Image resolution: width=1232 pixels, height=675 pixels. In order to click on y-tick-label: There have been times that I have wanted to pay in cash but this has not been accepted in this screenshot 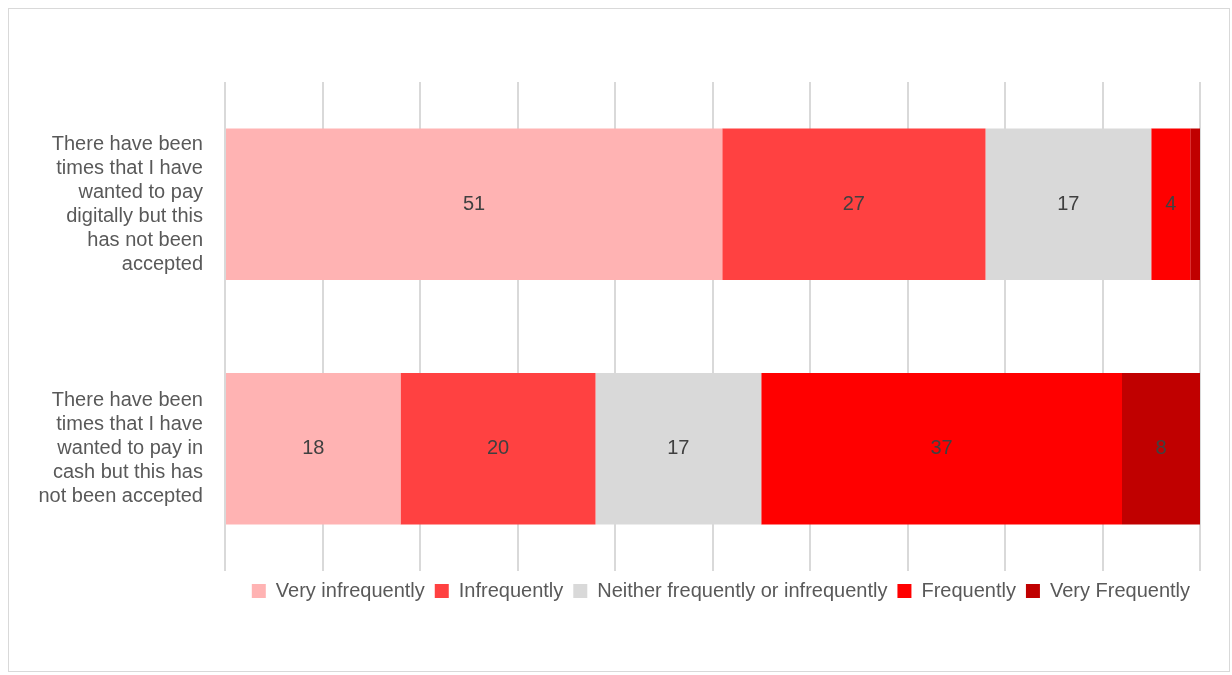, I will do `click(120, 447)`.